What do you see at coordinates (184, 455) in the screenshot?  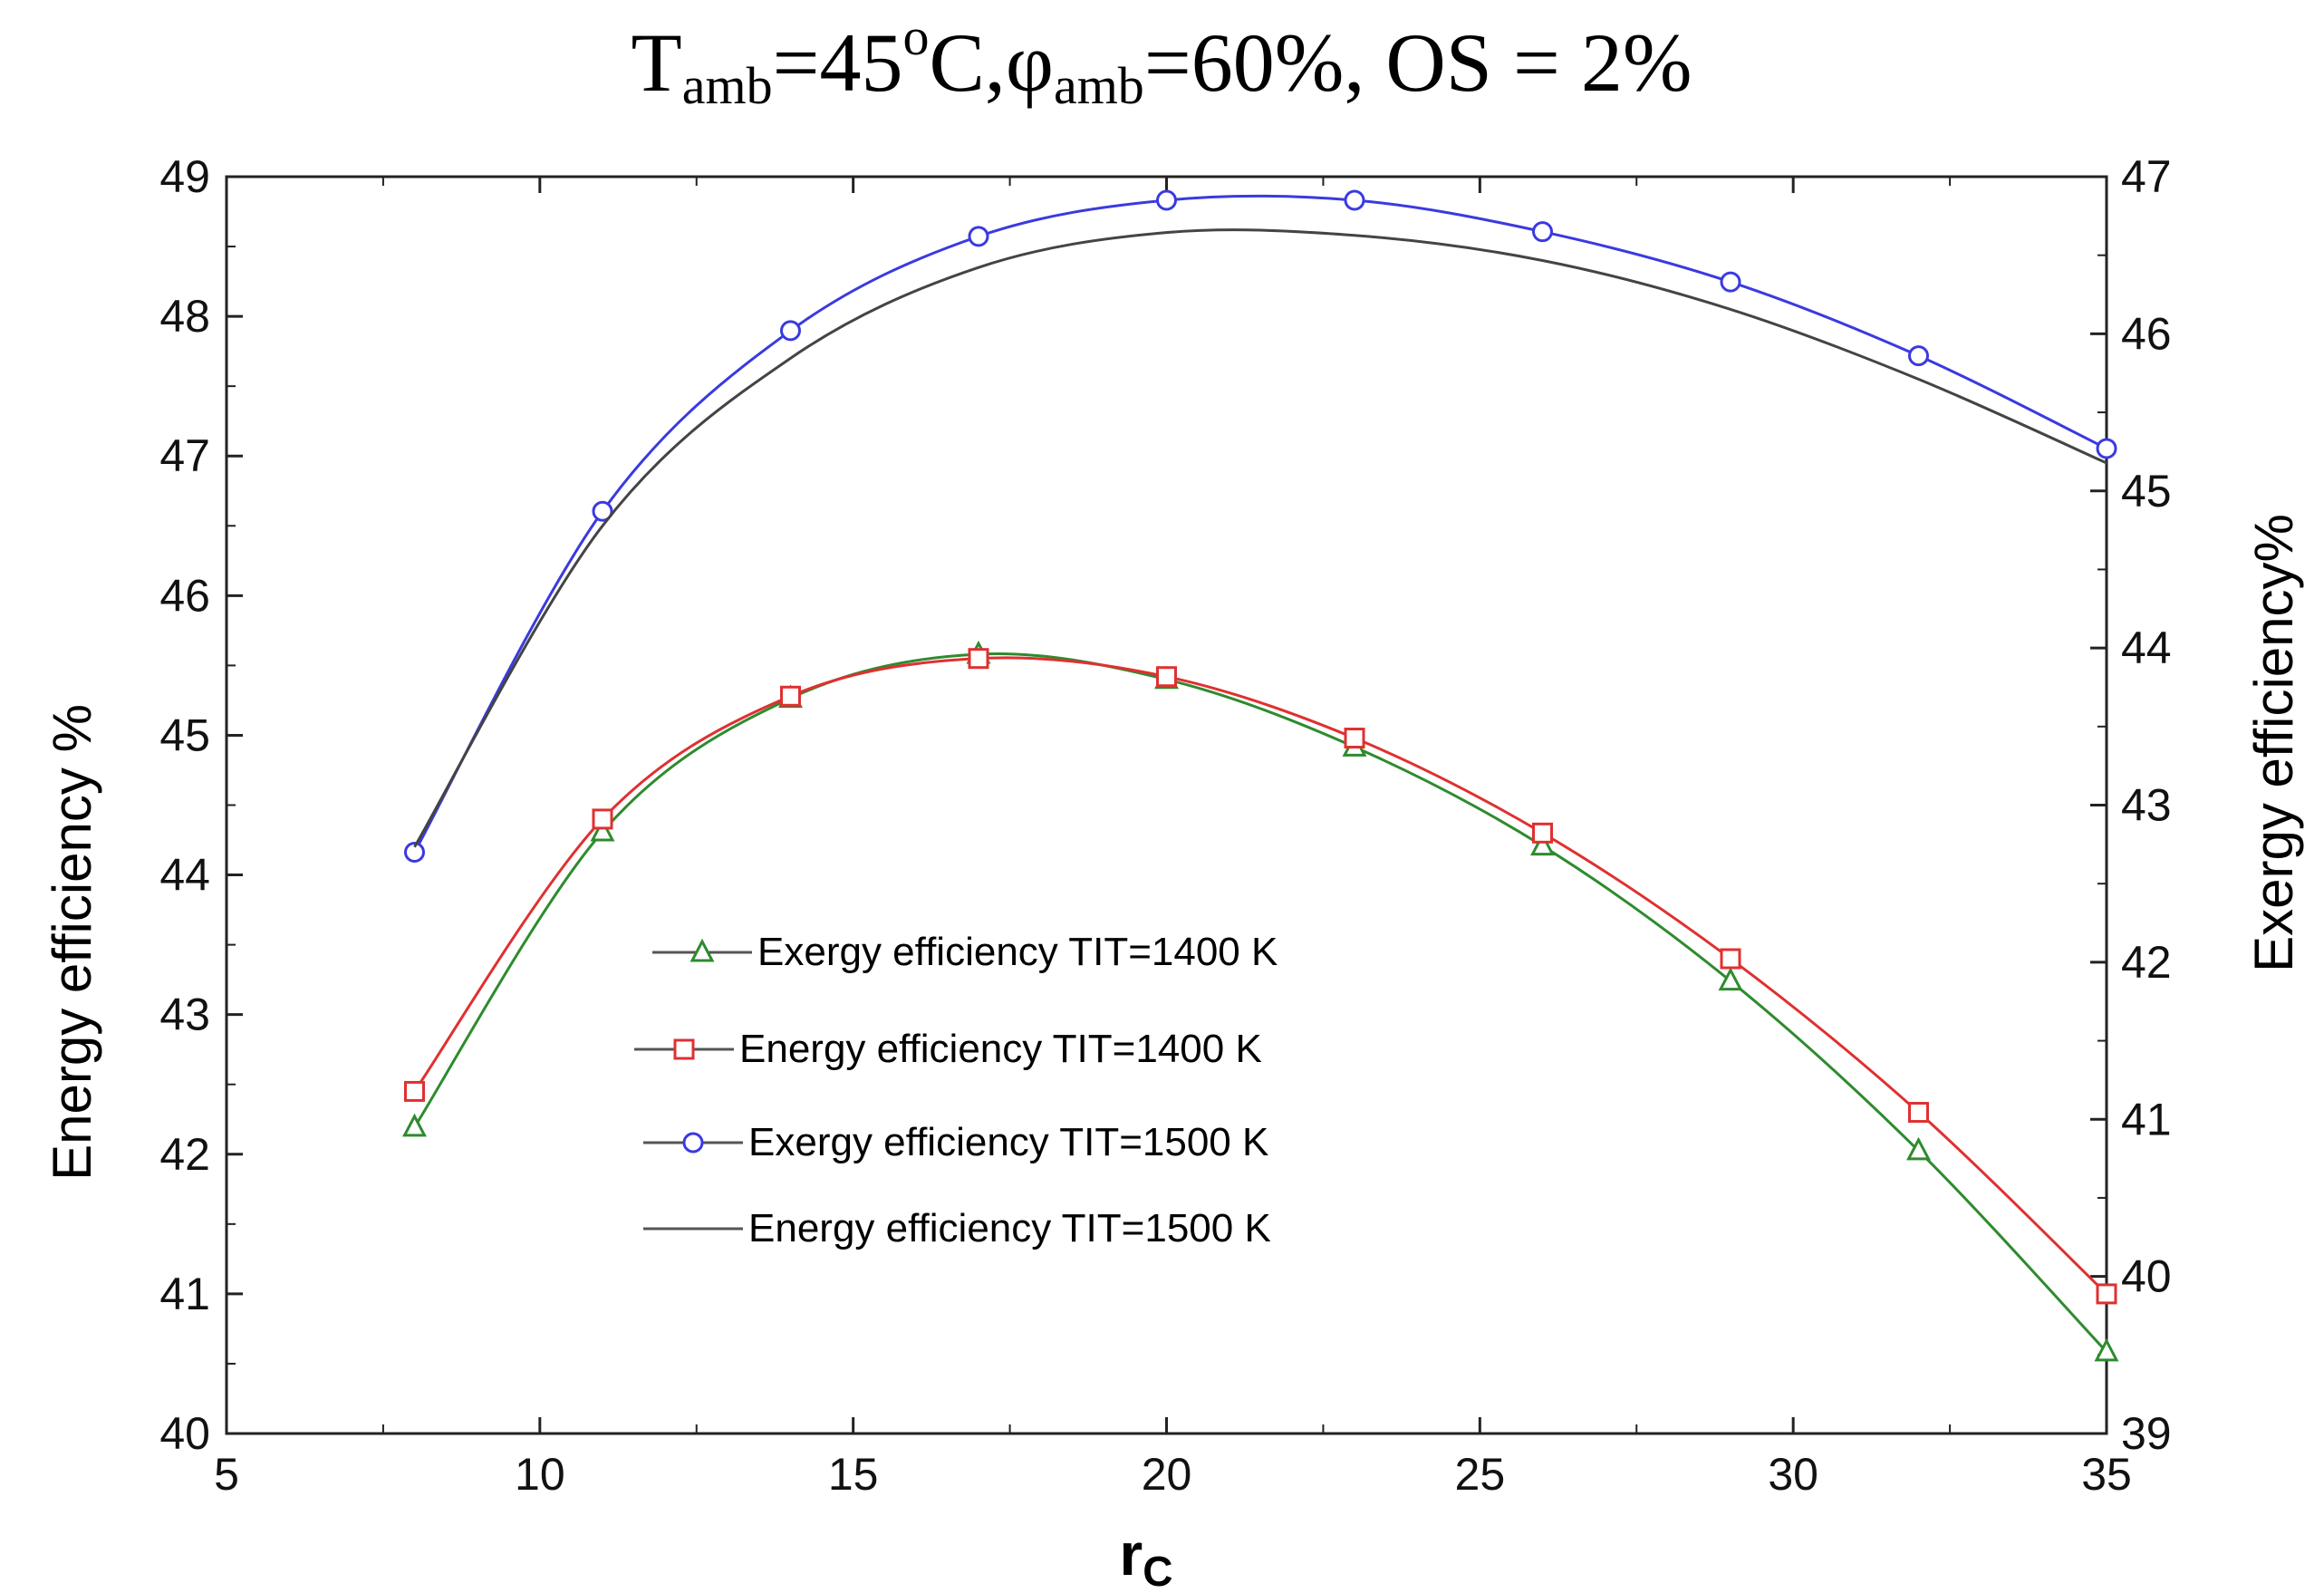 I see `left-y-tick-label: 47` at bounding box center [184, 455].